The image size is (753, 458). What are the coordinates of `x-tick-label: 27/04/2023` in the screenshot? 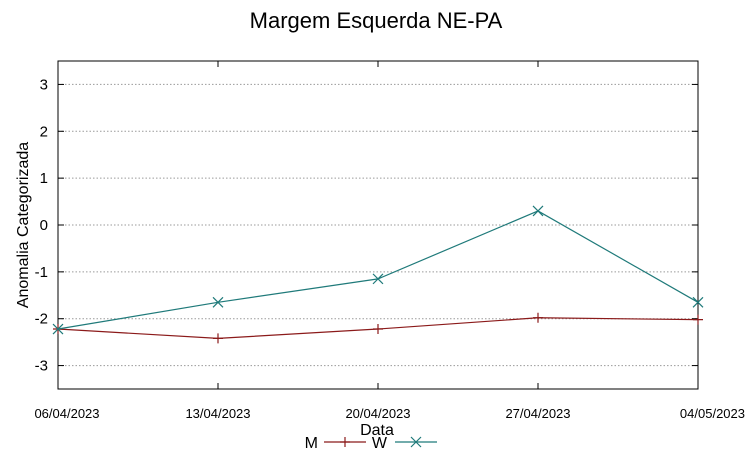 It's located at (537, 413).